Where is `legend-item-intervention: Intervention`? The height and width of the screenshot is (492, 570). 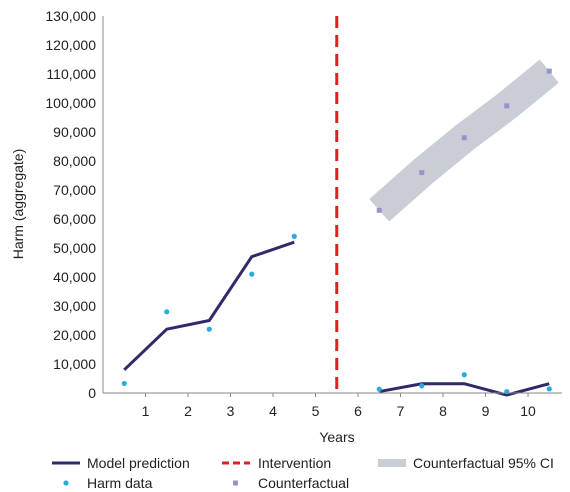
legend-item-intervention: Intervention is located at coordinates (276, 463).